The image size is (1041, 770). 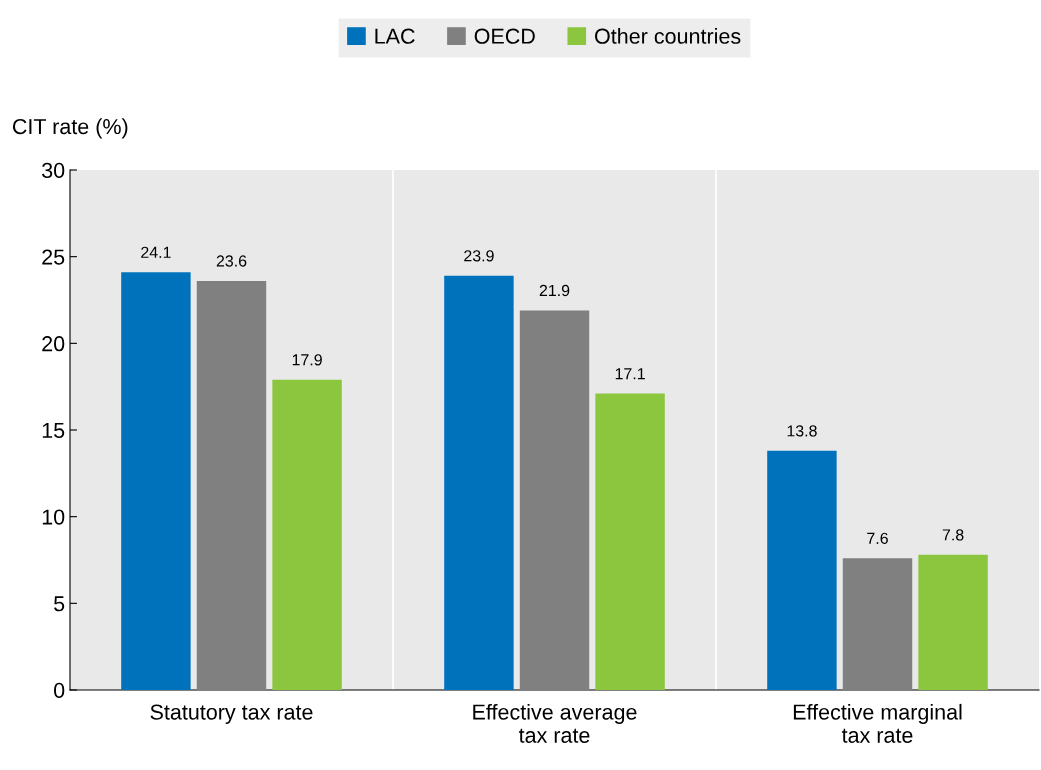 I want to click on data-label: 21.9, so click(x=554, y=290).